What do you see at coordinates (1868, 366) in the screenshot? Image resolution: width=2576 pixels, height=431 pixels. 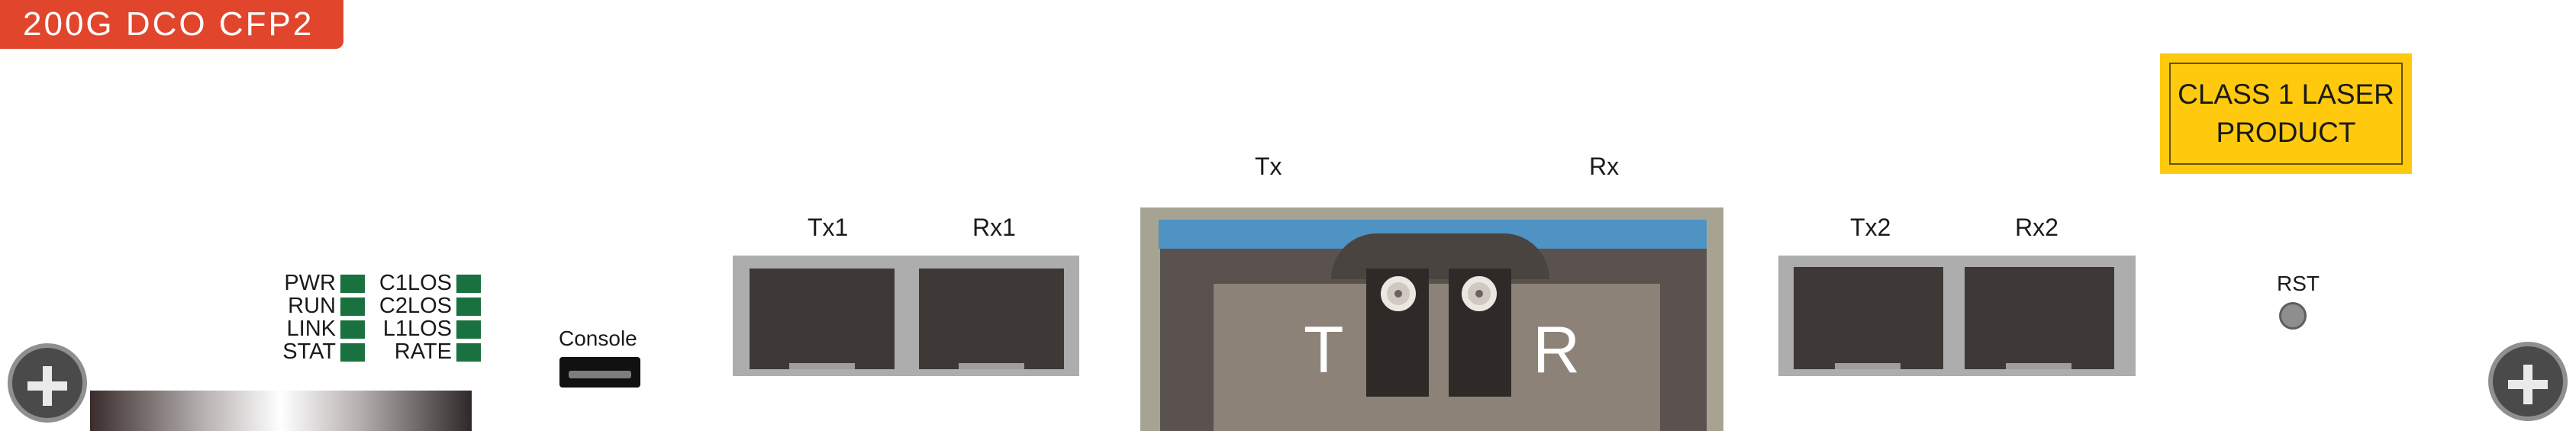 I see `port-tx2-latch` at bounding box center [1868, 366].